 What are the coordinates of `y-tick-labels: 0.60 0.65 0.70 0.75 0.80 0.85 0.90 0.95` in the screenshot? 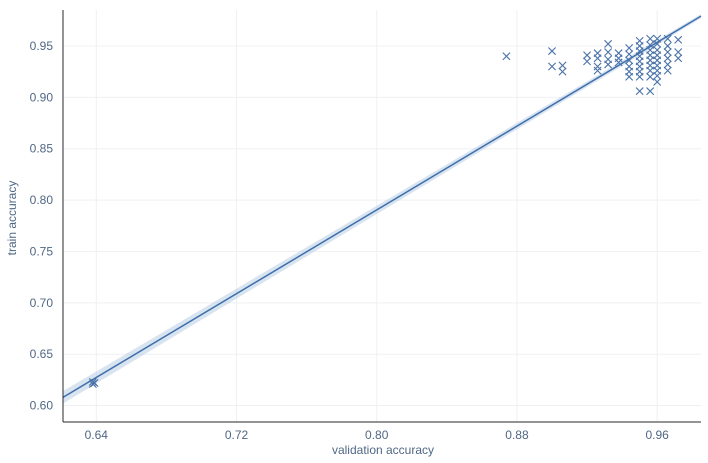 It's located at (42, 226).